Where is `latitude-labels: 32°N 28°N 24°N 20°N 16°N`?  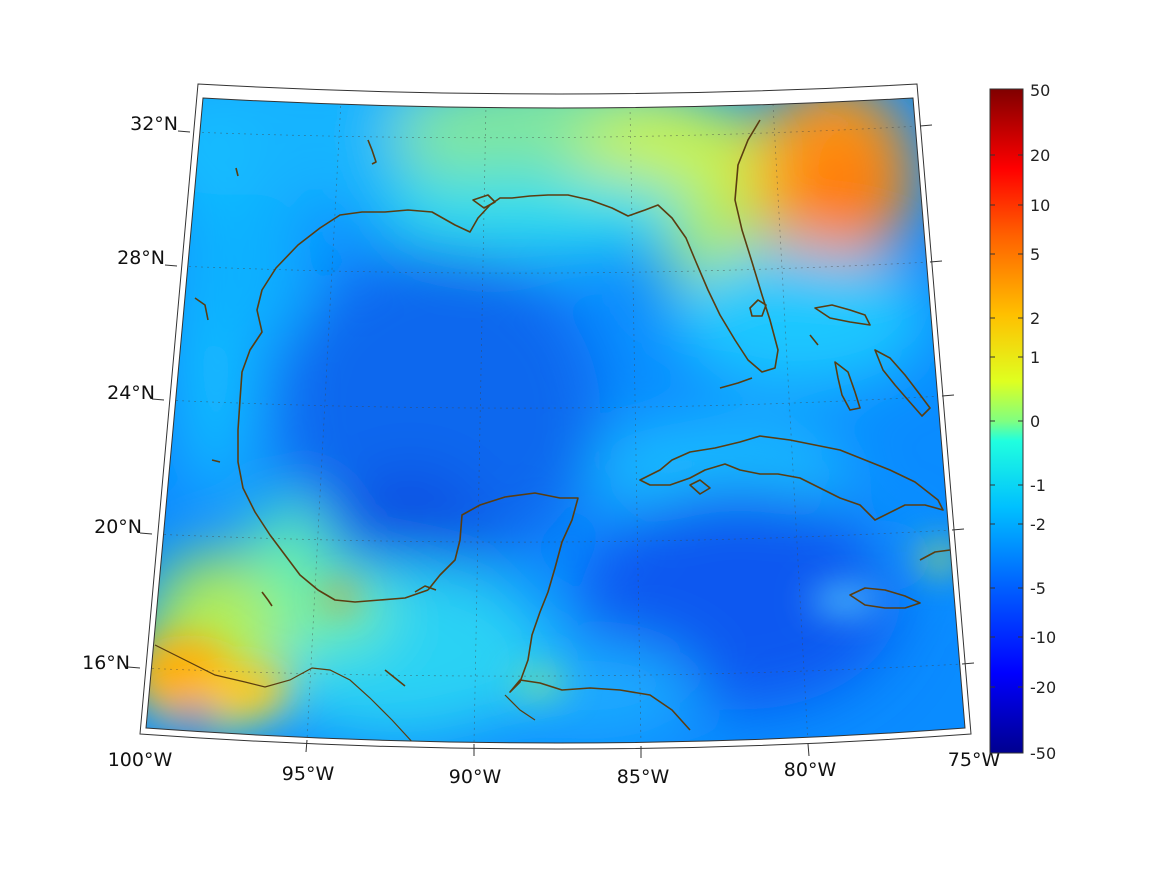
latitude-labels: 32°N 28°N 24°N 20°N 16°N is located at coordinates (130, 393).